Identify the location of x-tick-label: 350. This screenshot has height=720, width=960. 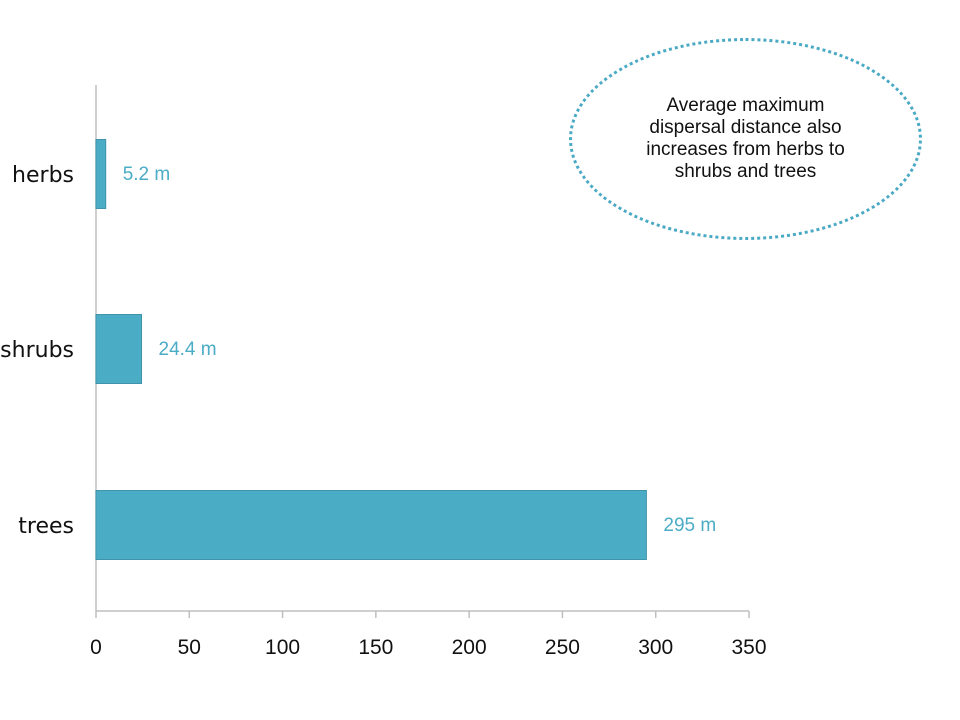
(748, 647).